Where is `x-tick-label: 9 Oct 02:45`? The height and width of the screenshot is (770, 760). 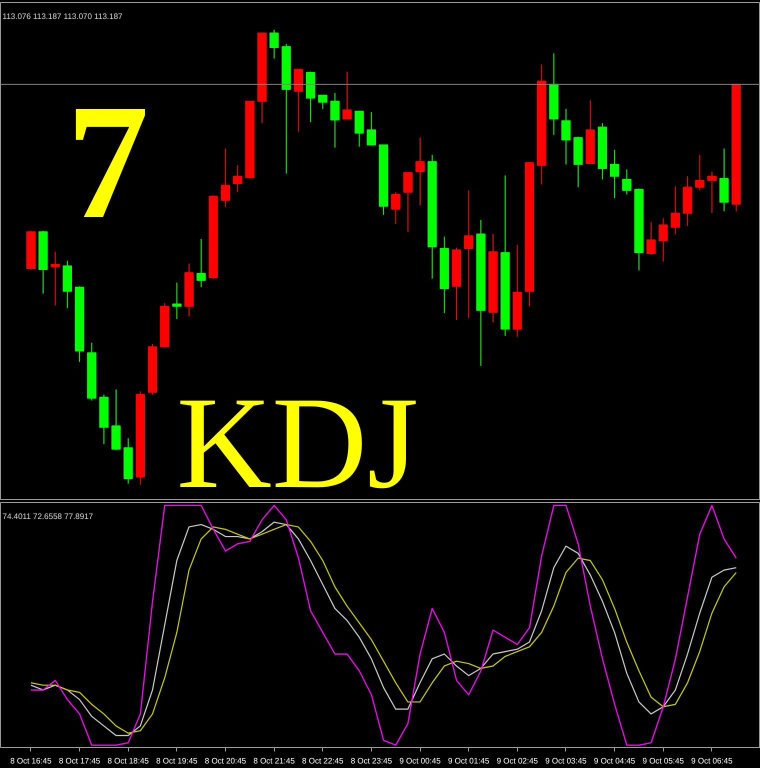 x-tick-label: 9 Oct 02:45 is located at coordinates (517, 761).